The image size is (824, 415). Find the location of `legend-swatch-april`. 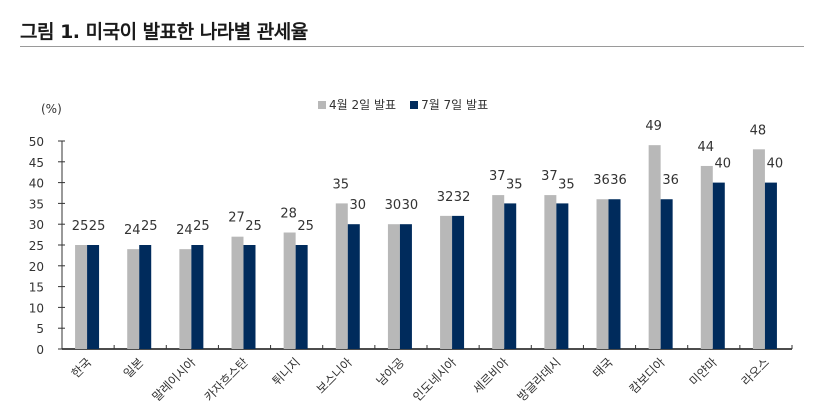

legend-swatch-april is located at coordinates (322, 104).